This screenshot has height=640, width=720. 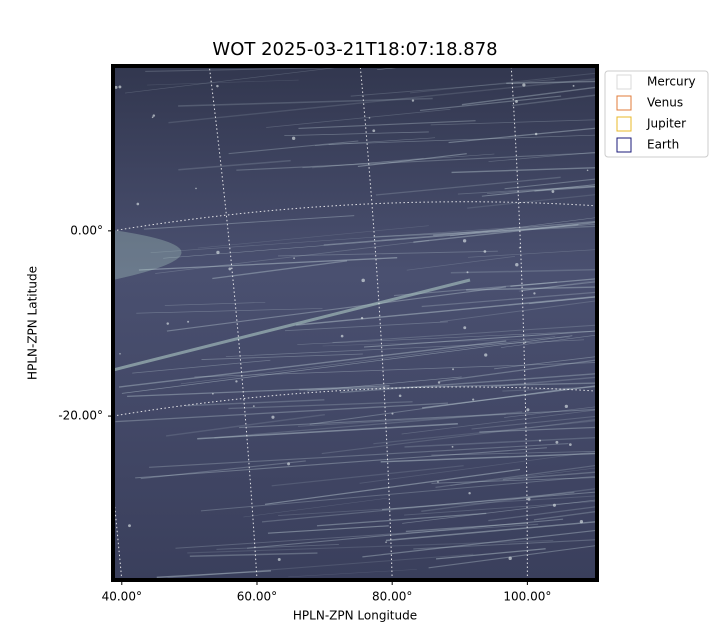 I want to click on legend, so click(x=656, y=114).